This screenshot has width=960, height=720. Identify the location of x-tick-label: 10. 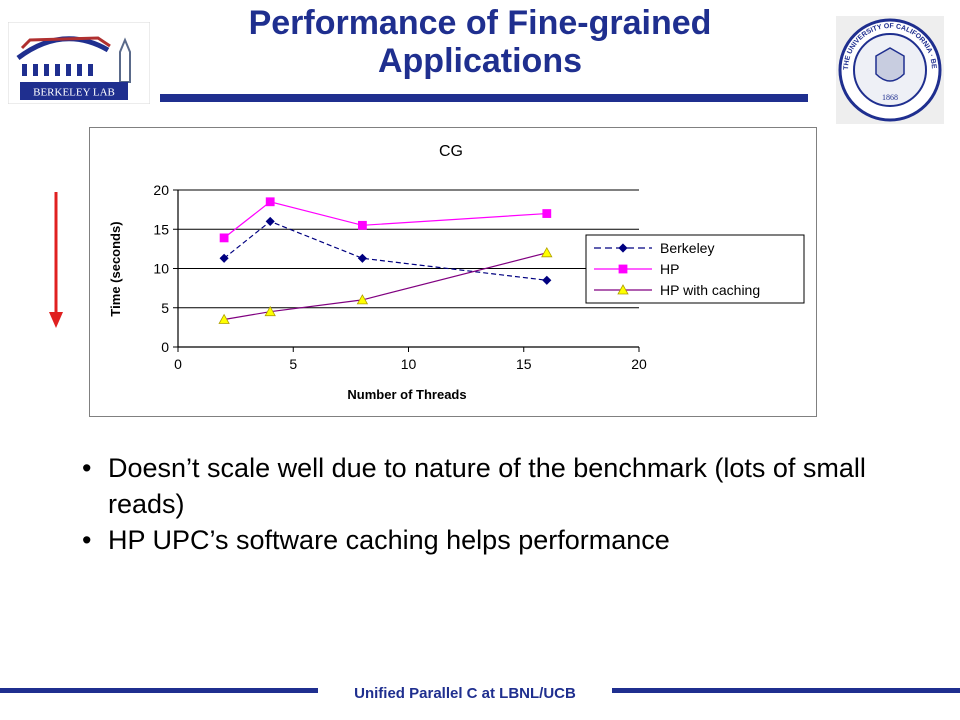
(409, 364).